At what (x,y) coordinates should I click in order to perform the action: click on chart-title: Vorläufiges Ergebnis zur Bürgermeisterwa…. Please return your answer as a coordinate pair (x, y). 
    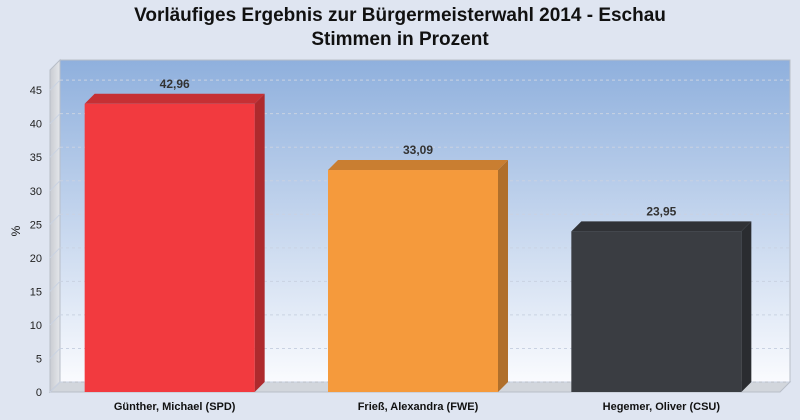
    Looking at the image, I should click on (400, 15).